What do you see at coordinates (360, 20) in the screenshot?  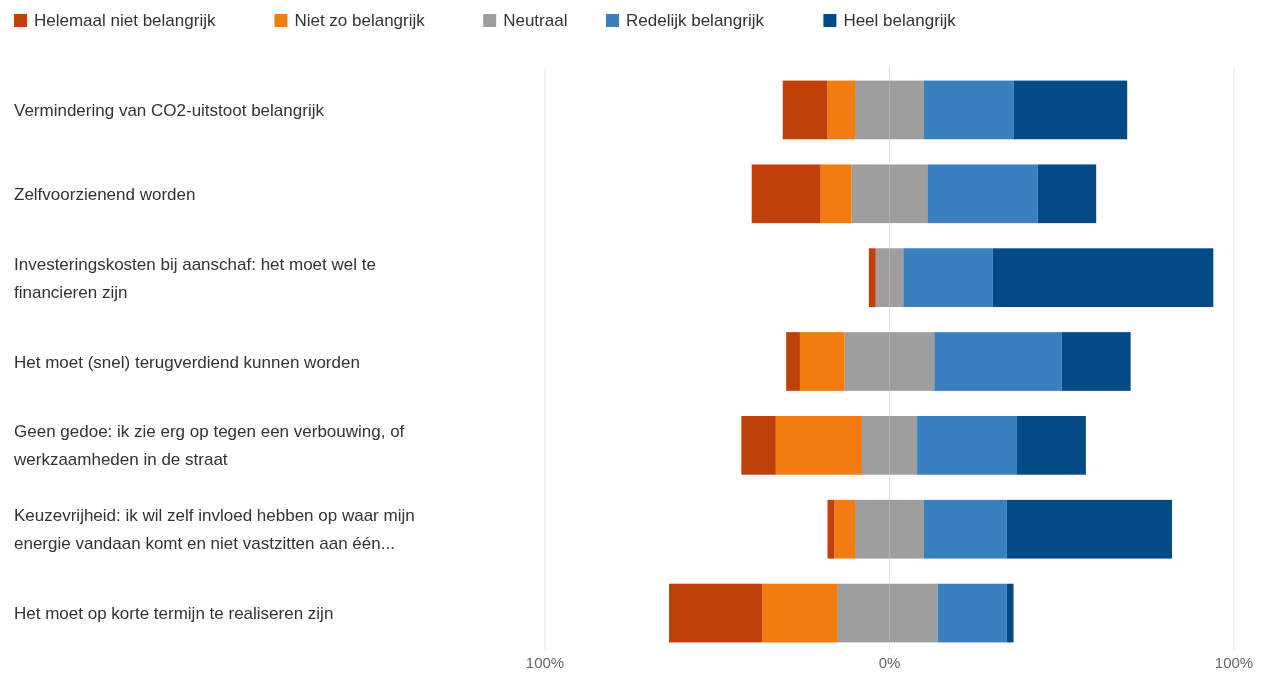 I see `legend-label: Niet zo belangrijk` at bounding box center [360, 20].